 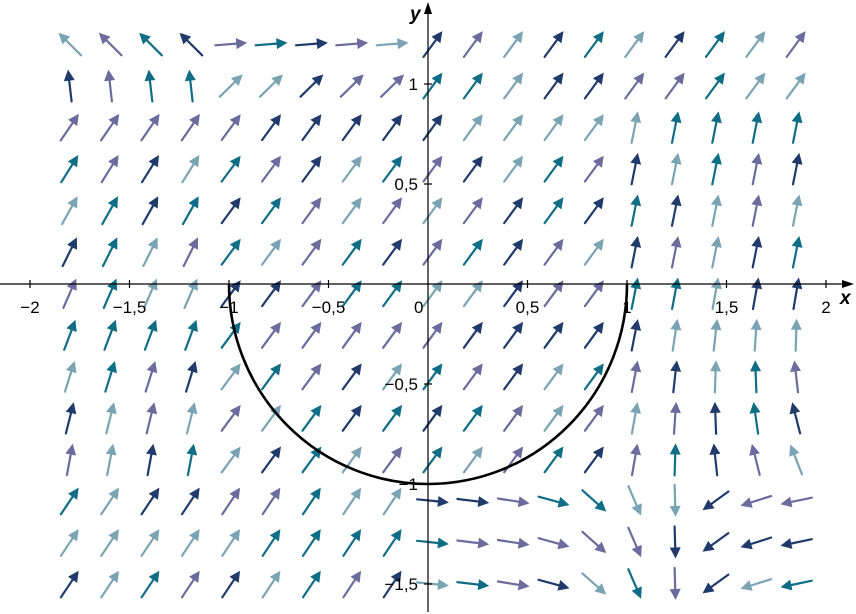 I want to click on x-tick-label: 1, so click(x=626, y=307).